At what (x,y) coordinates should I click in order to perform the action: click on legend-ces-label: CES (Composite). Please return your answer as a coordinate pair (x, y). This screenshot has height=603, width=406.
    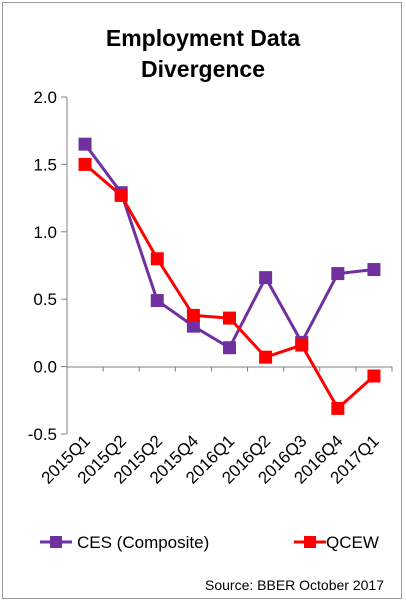
    Looking at the image, I should click on (143, 542).